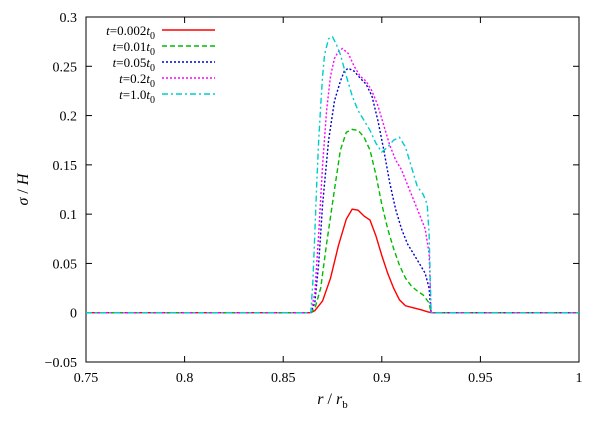  Describe the element at coordinates (320, 399) in the screenshot. I see `x-axis-label-r: r` at that location.